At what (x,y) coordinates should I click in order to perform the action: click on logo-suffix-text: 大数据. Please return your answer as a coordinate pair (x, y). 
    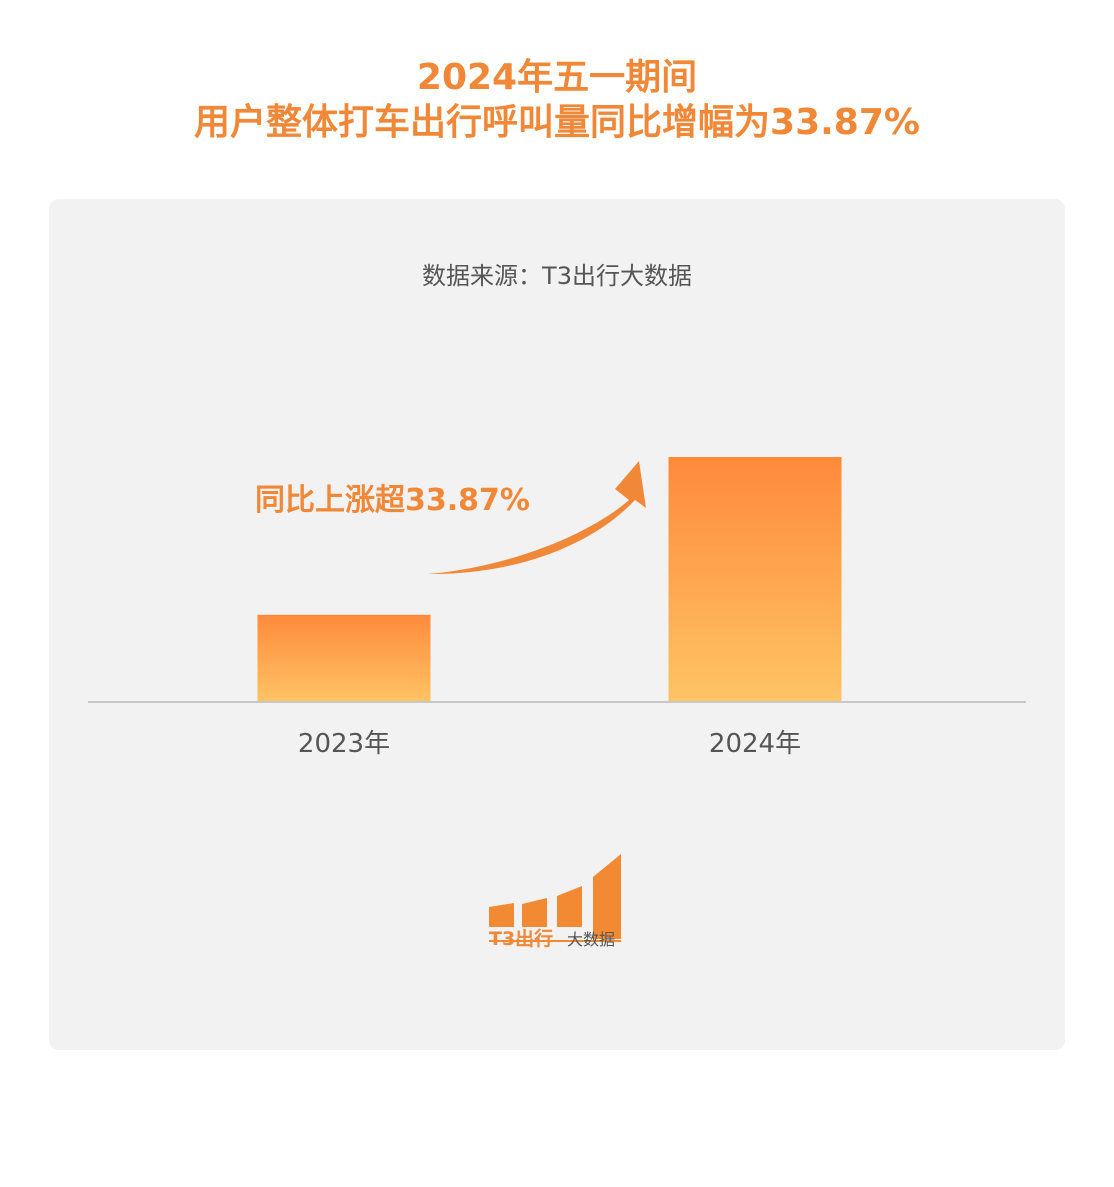
    Looking at the image, I should click on (591, 939).